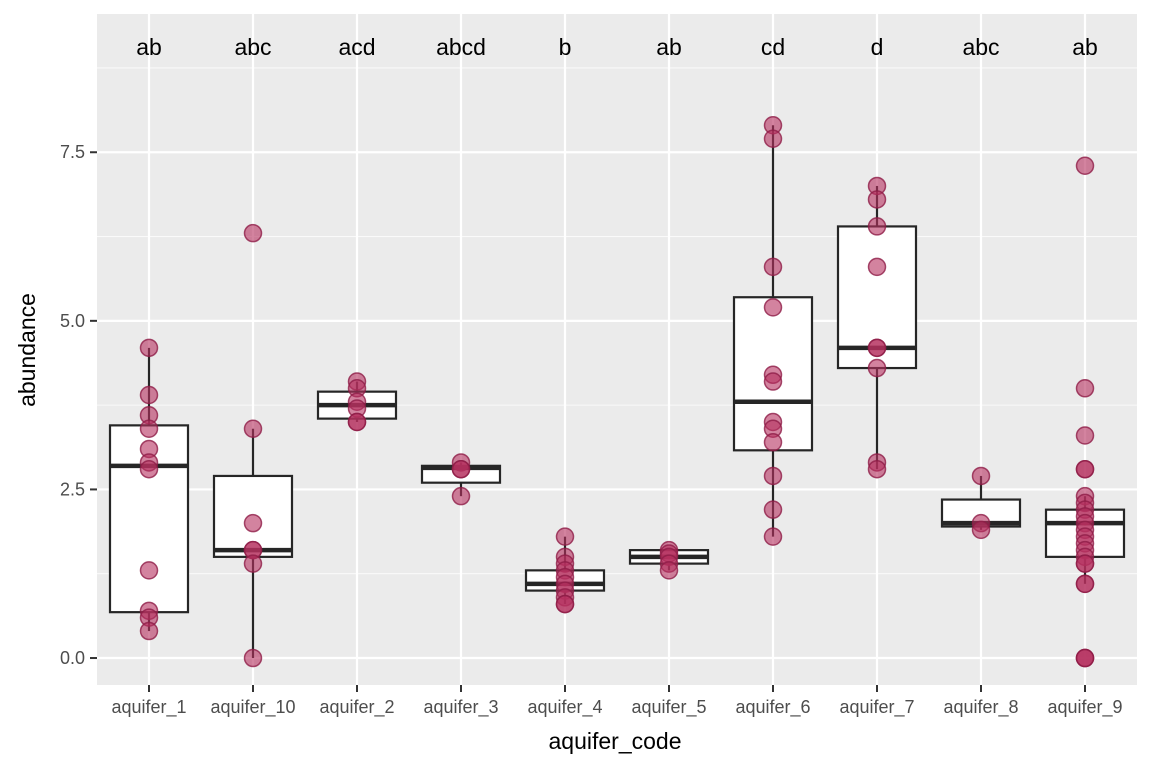 The image size is (1152, 768). I want to click on x-tick-label: aquifer_10, so click(252, 707).